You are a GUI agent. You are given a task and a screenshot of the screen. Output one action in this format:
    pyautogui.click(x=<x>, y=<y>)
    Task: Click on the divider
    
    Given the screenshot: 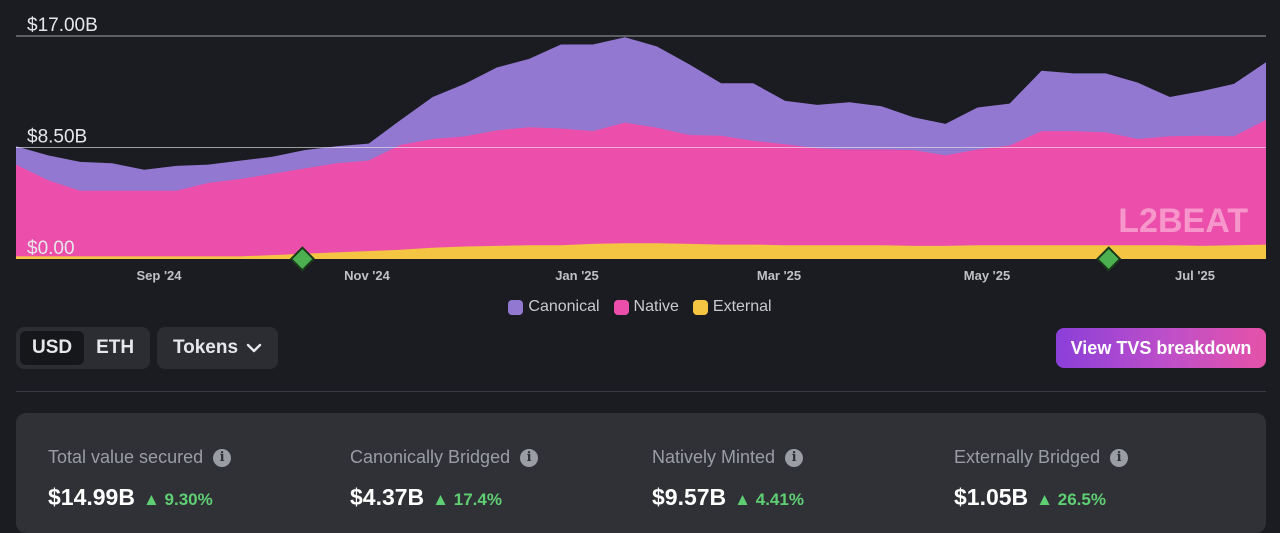 What is the action you would take?
    pyautogui.click(x=641, y=391)
    